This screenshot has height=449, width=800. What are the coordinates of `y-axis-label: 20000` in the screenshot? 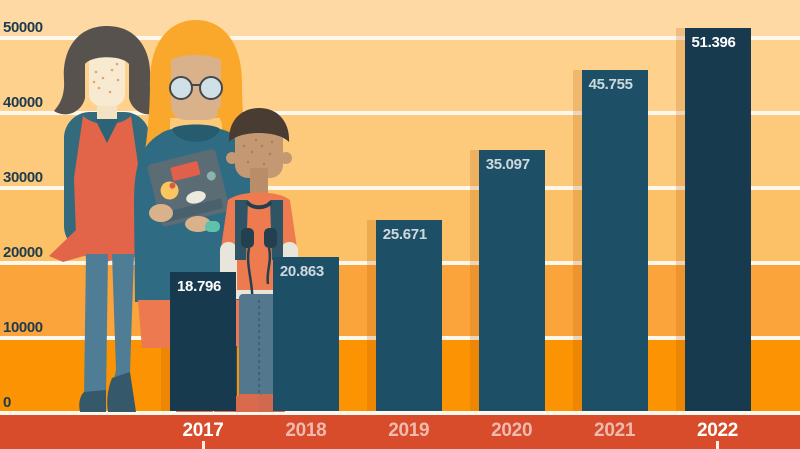 It's located at (23, 252).